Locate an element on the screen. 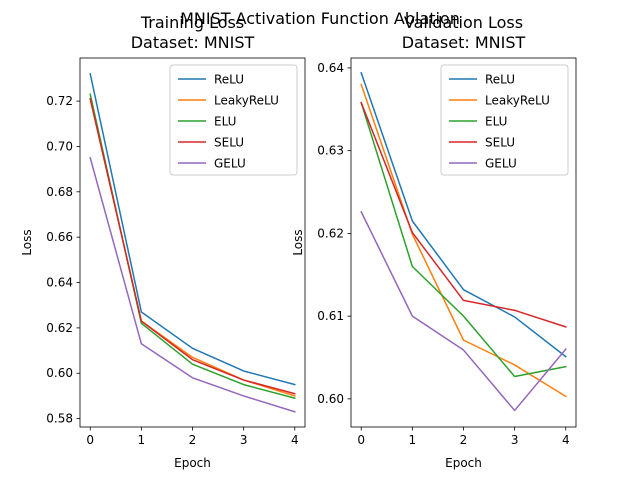 The height and width of the screenshot is (480, 640). subplot-title-line: Validation Loss is located at coordinates (463, 22).